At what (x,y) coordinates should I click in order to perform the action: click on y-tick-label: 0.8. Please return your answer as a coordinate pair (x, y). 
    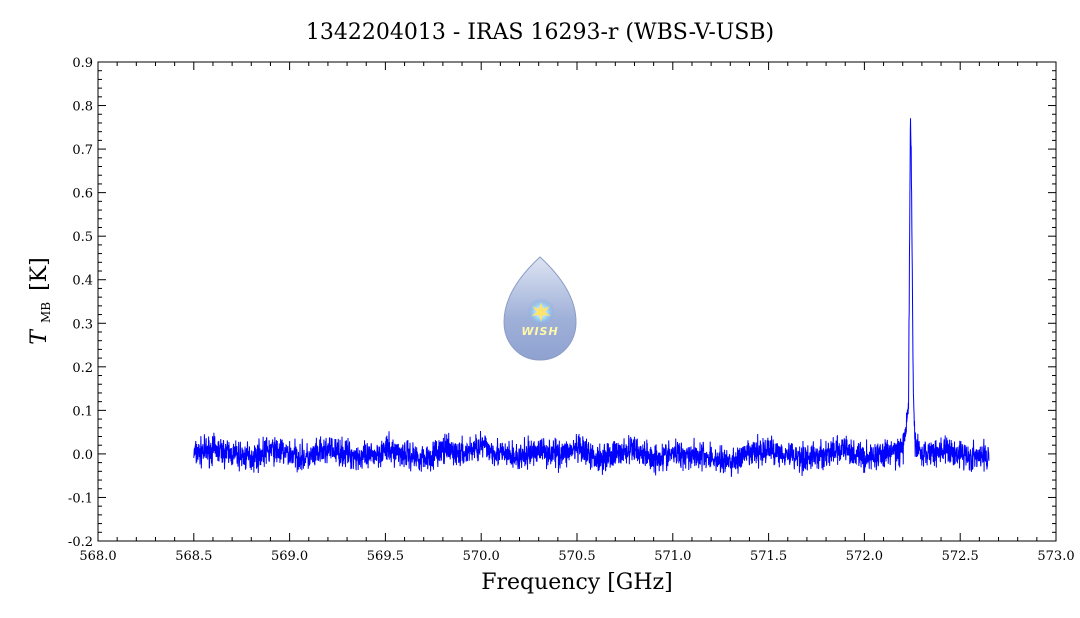
    Looking at the image, I should click on (82, 107).